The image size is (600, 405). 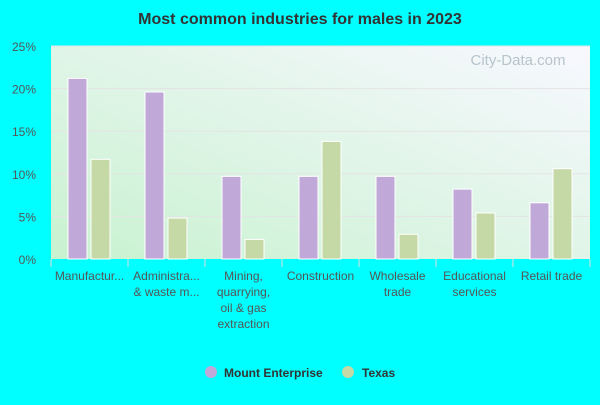 What do you see at coordinates (517, 60) in the screenshot?
I see `watermark: City-Data.com` at bounding box center [517, 60].